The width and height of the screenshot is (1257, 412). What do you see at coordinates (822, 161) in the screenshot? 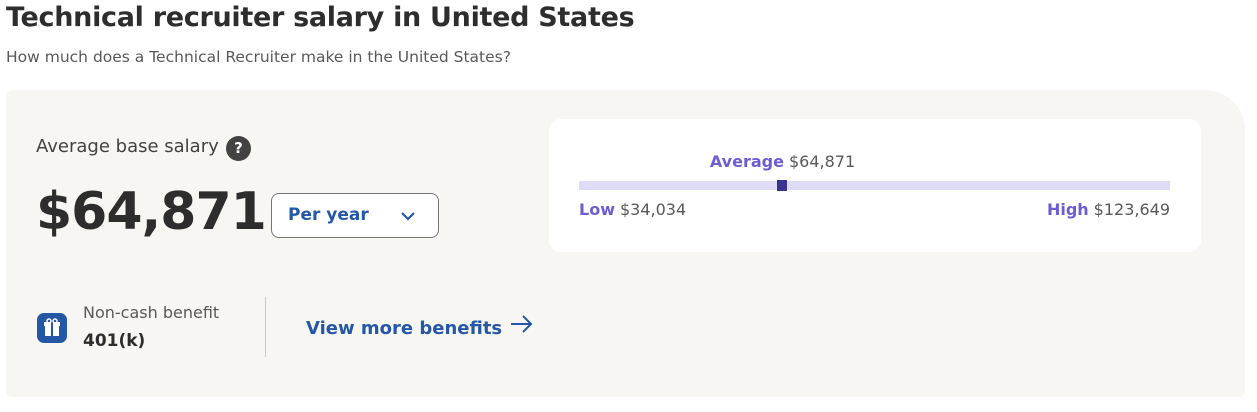
I see `average-value: $64,871` at bounding box center [822, 161].